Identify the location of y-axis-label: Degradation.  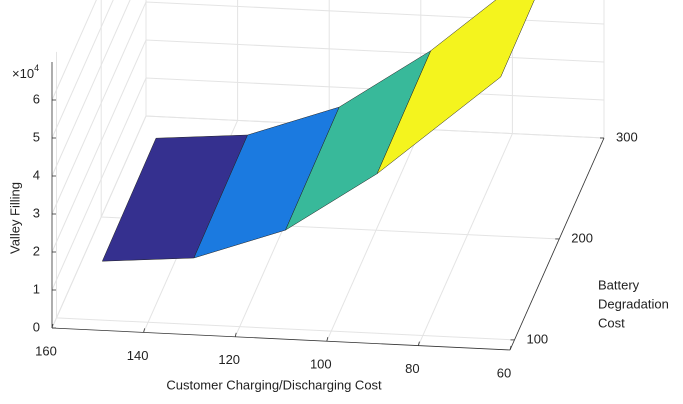
(633, 303).